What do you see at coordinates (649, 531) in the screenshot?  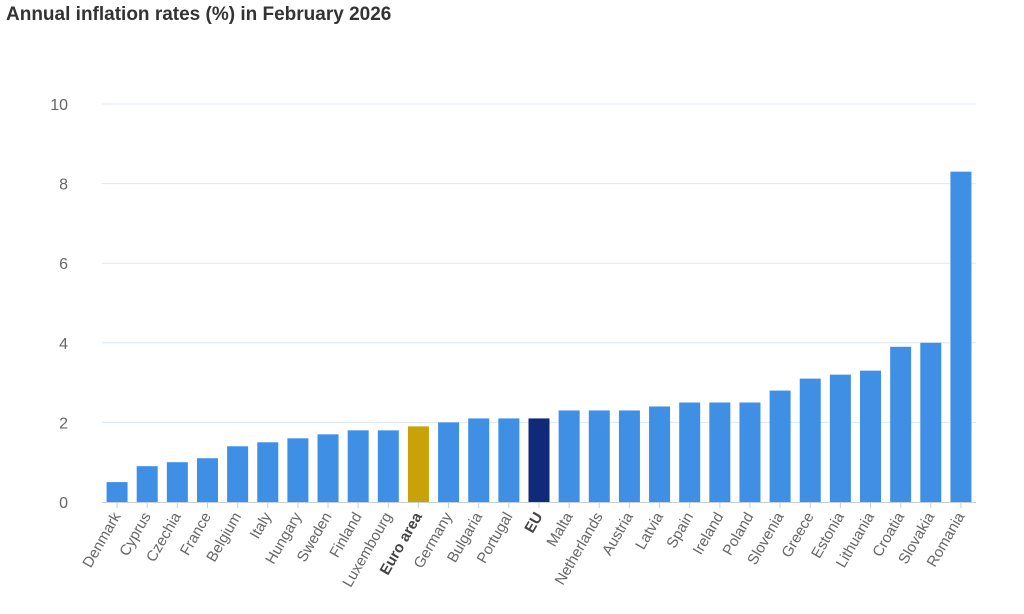 I see `x-tick-label: Latvia` at bounding box center [649, 531].